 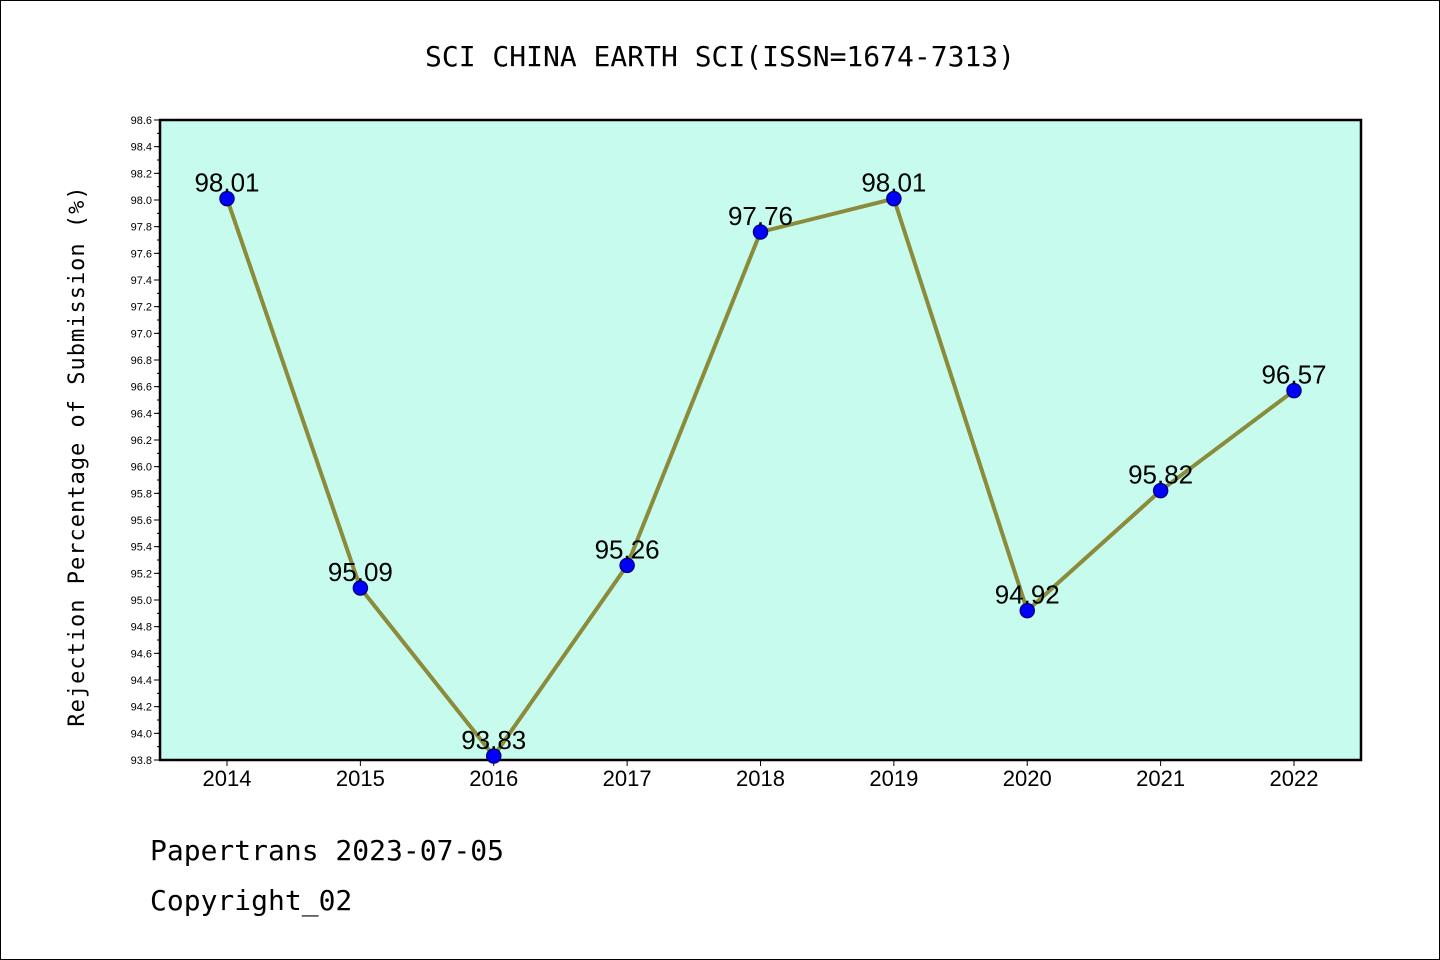 What do you see at coordinates (1160, 475) in the screenshot?
I see `data-label: 95.82` at bounding box center [1160, 475].